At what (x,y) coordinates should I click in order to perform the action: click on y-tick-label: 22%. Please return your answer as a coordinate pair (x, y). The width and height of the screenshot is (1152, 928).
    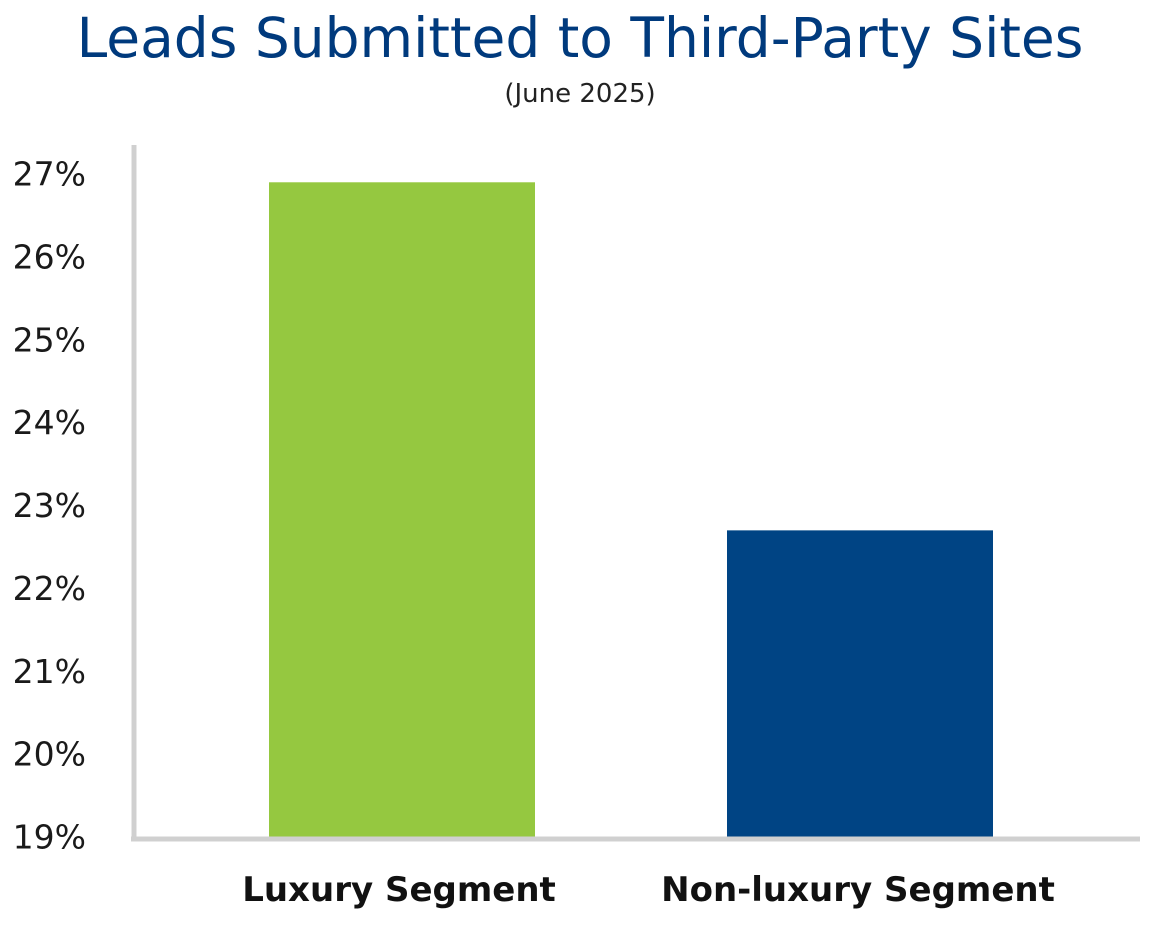
    Looking at the image, I should click on (49, 588).